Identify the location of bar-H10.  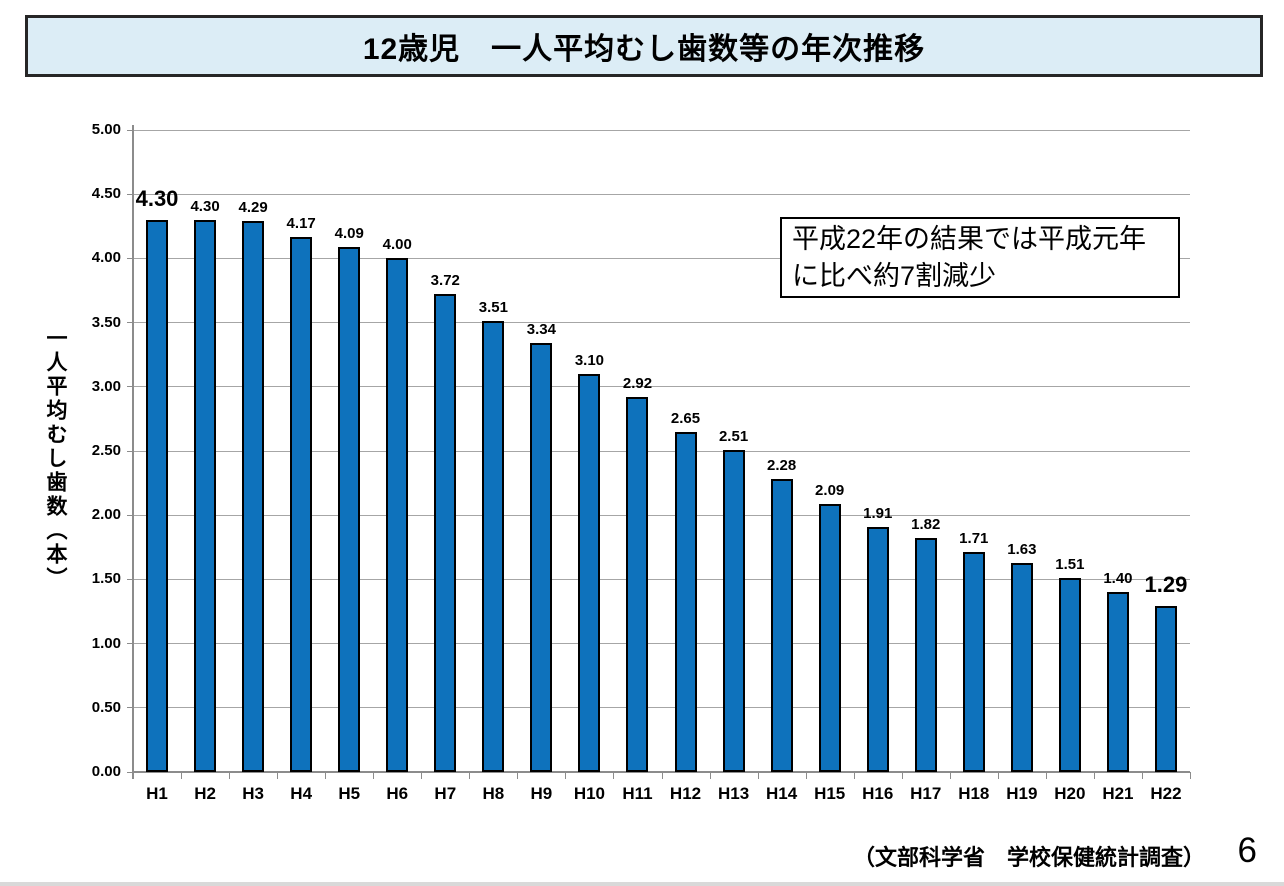
(589, 572).